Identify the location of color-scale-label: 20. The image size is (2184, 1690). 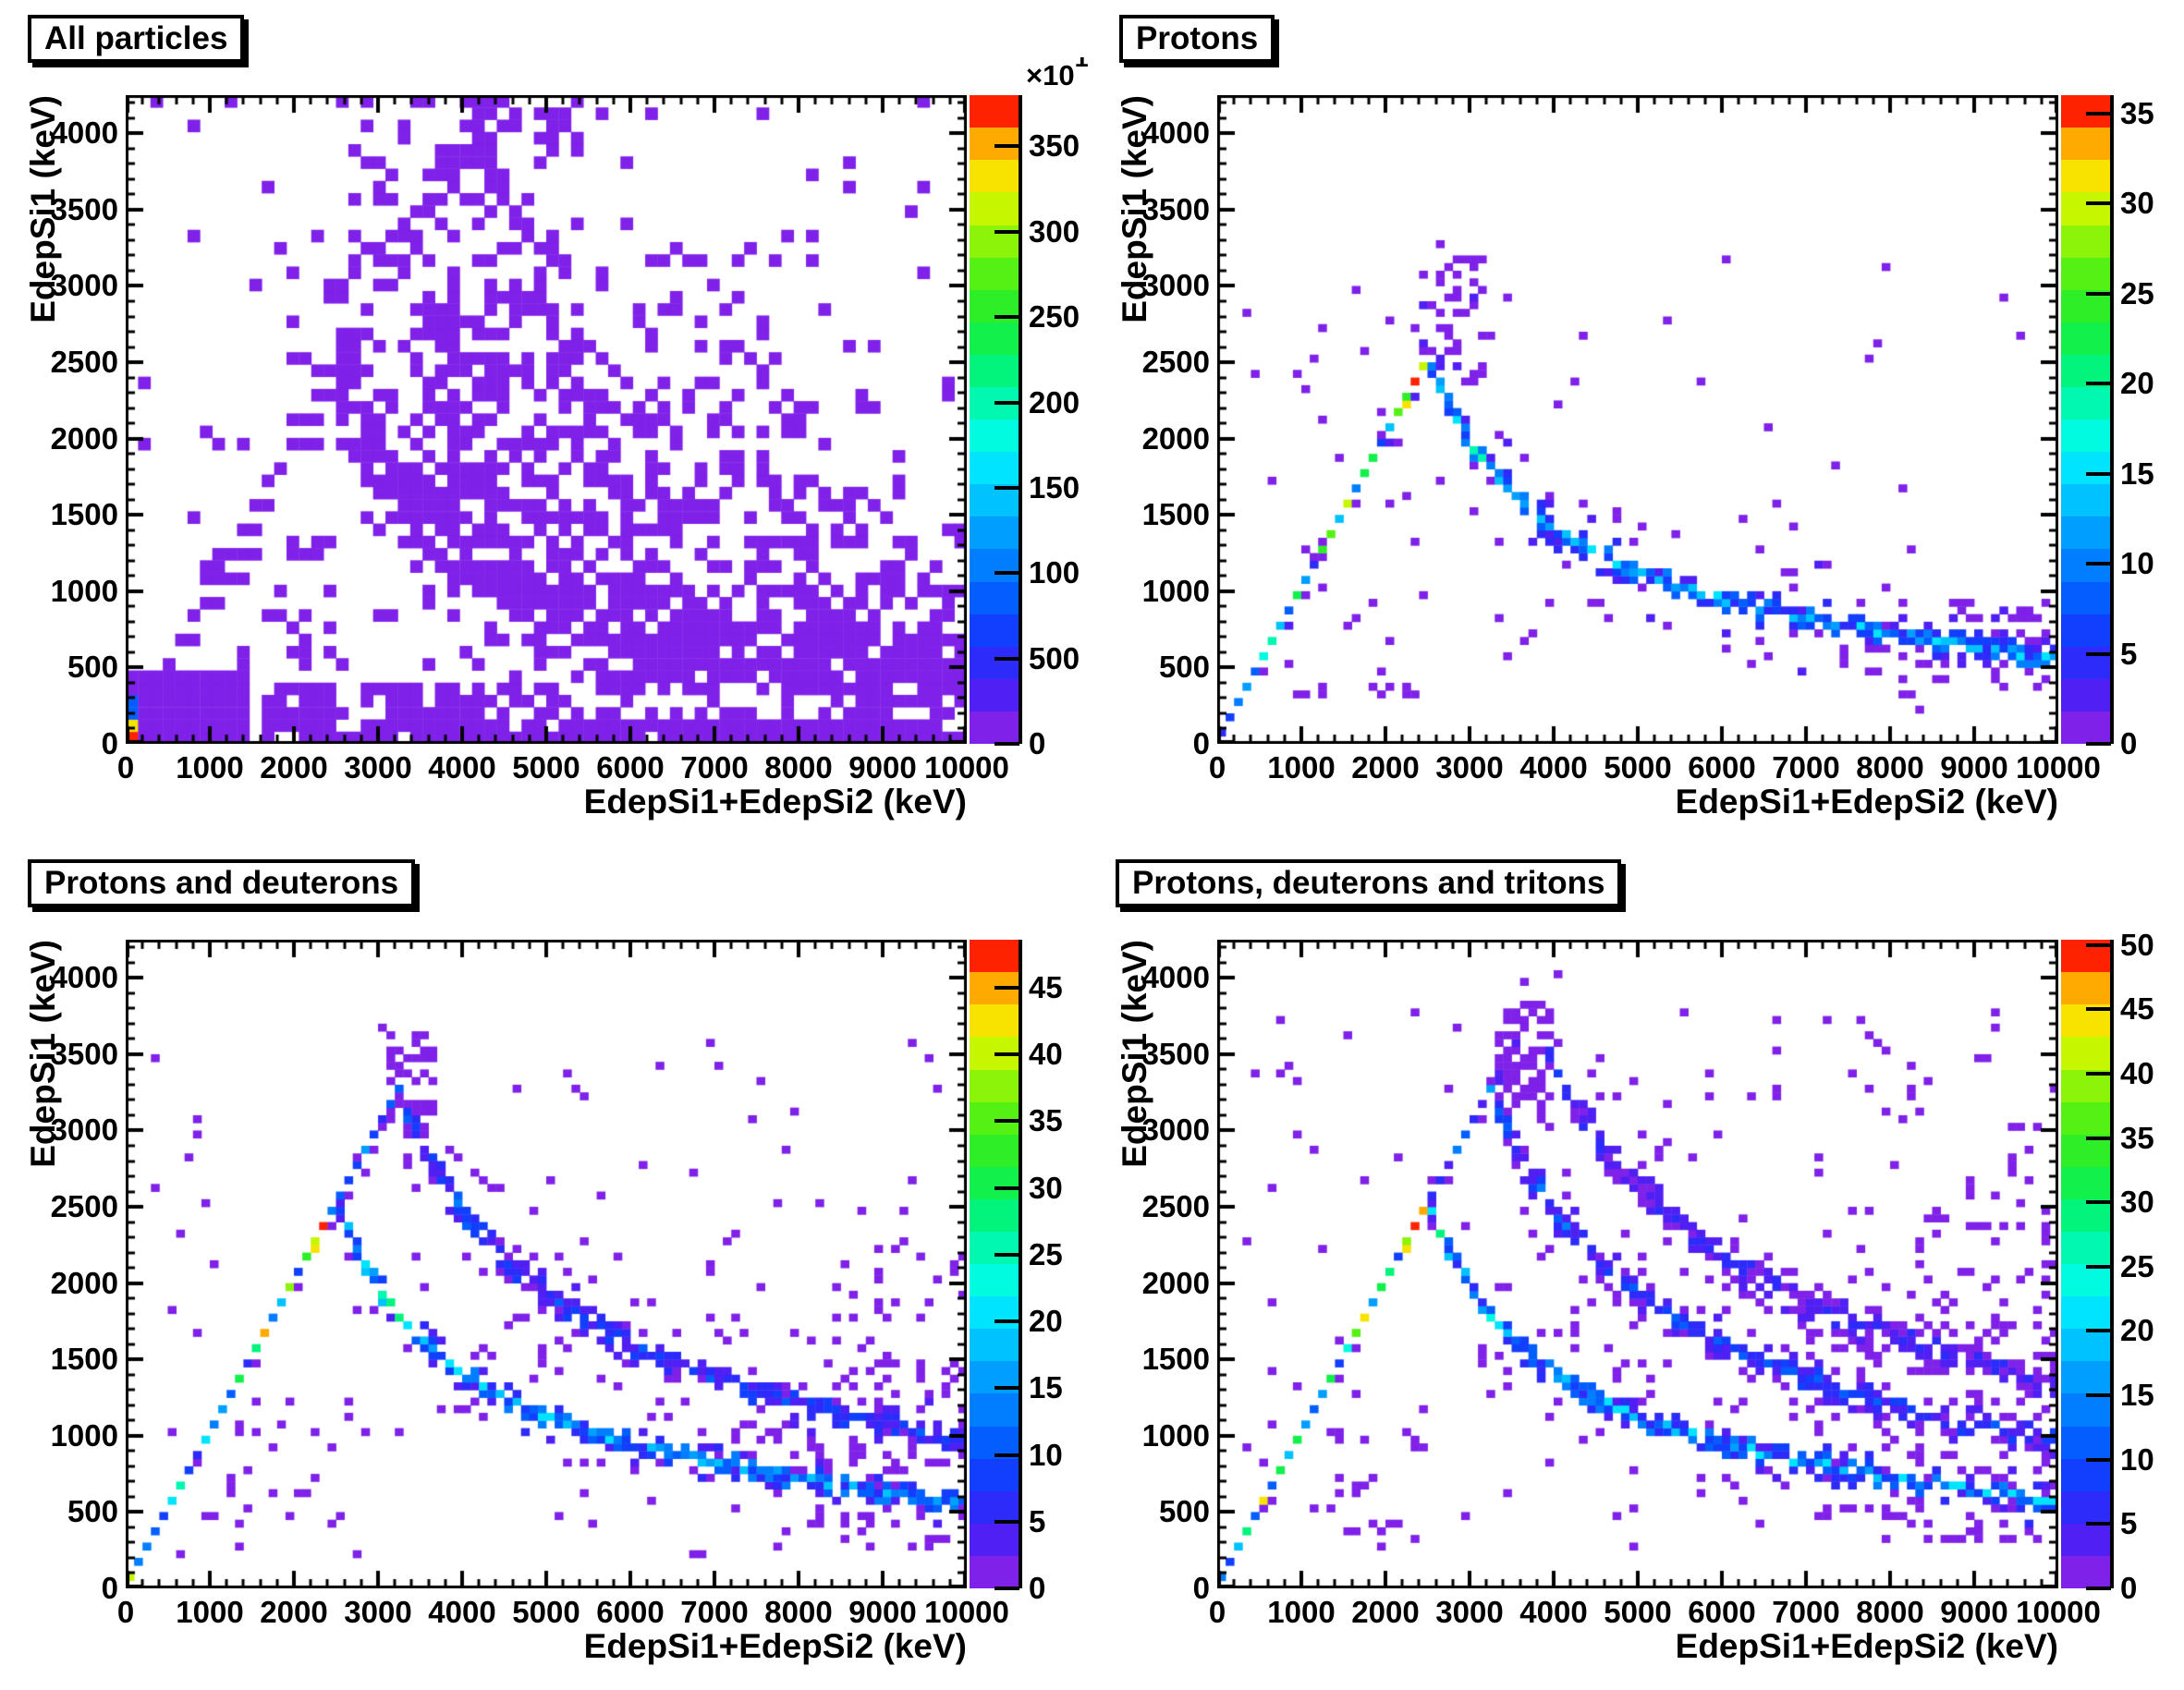
(1046, 1321).